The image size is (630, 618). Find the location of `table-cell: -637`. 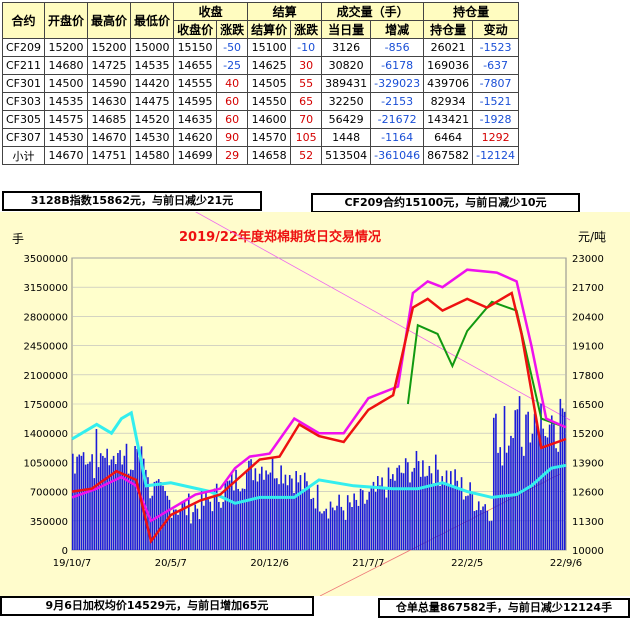

table-cell: -637 is located at coordinates (496, 65).